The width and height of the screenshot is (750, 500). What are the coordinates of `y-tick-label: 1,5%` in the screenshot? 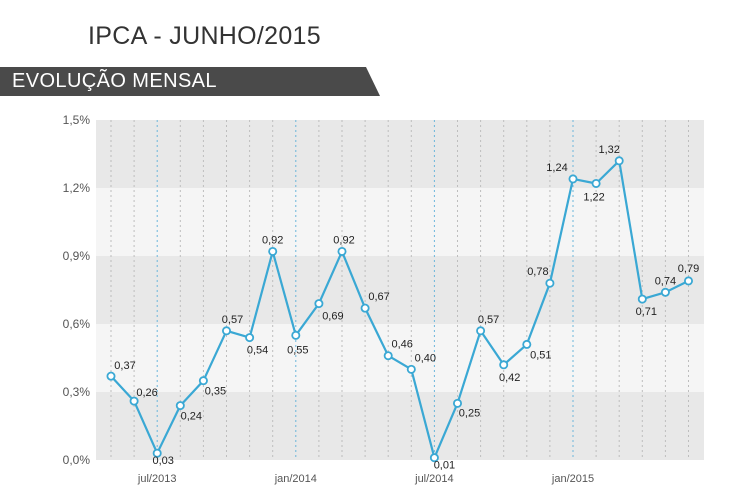 It's located at (77, 120).